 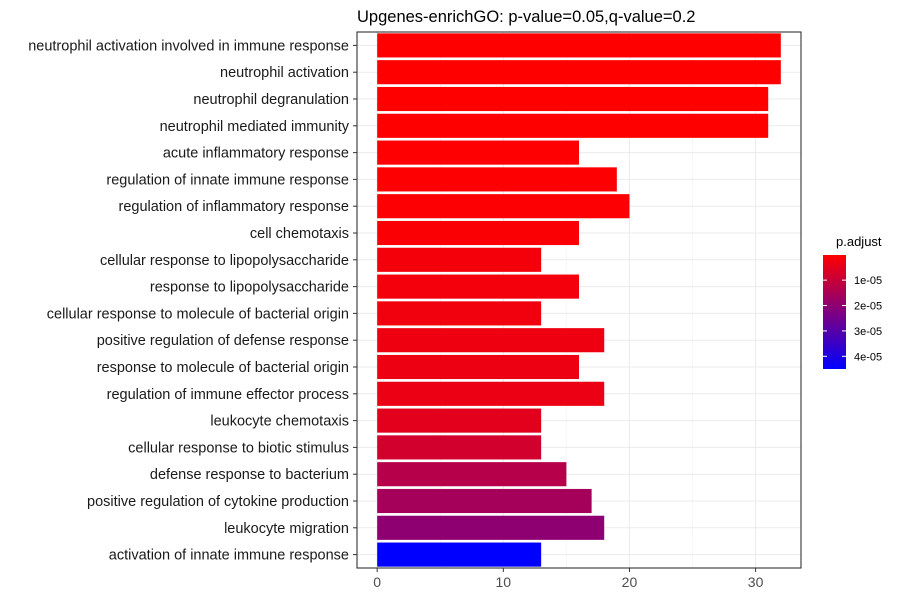 I want to click on y-tick-label: regulation of immune effector process, so click(x=228, y=395).